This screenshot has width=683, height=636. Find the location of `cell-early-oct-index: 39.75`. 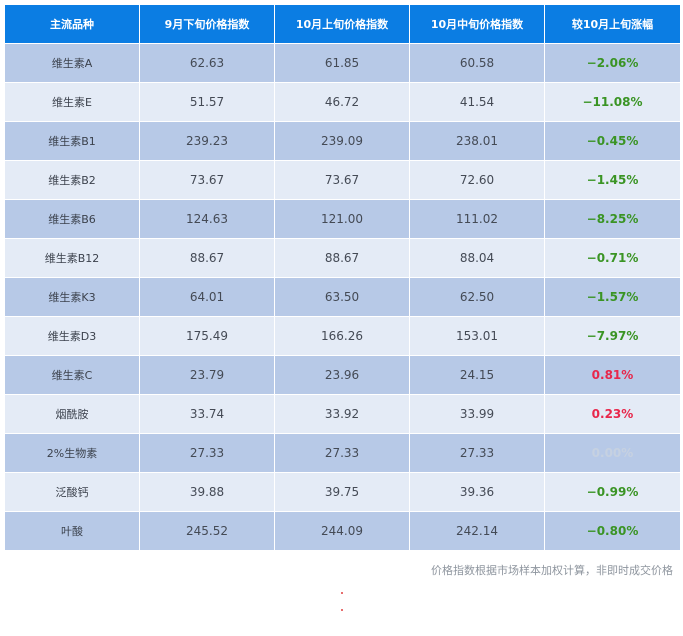

cell-early-oct-index: 39.75 is located at coordinates (342, 492).